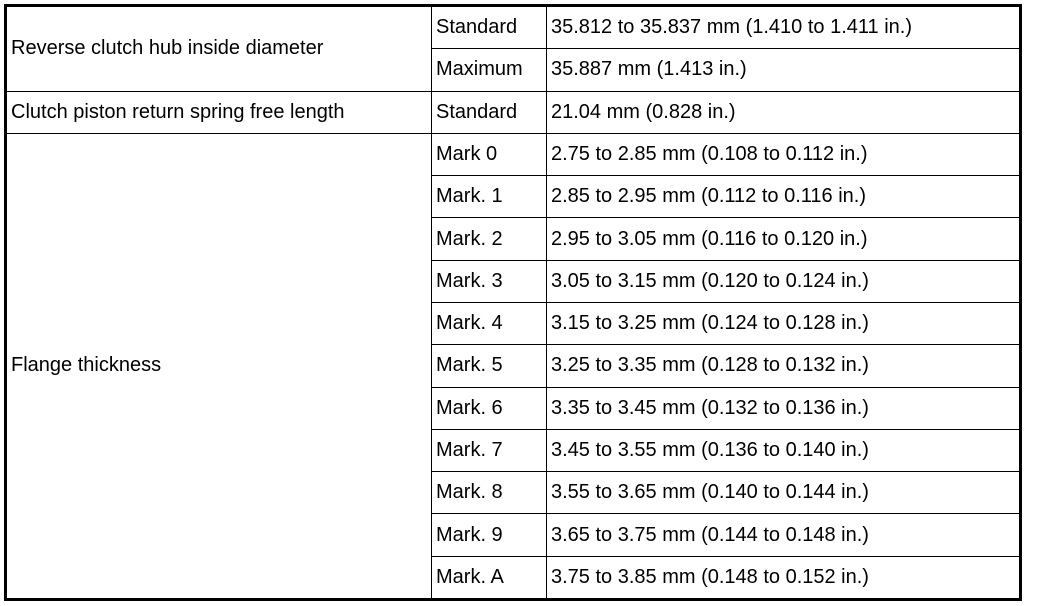 The width and height of the screenshot is (1056, 606). I want to click on item-cell: Reverse clutch hub inside diameter, so click(218, 48).